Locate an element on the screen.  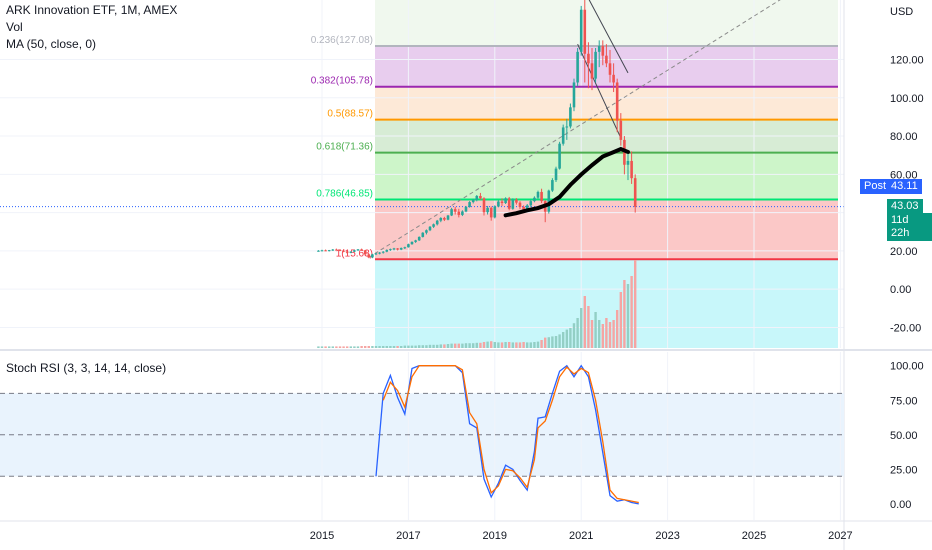
time-axis-tick: 2019 is located at coordinates (495, 536).